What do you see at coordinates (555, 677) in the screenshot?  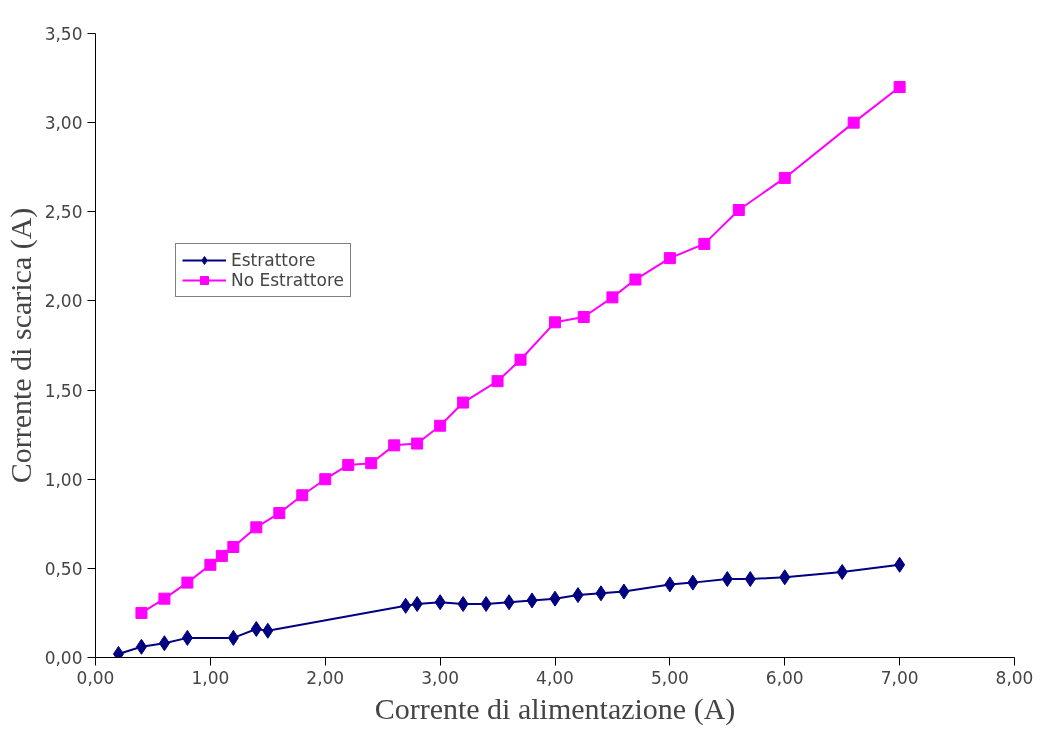 I see `x-tick-label: 4,00` at bounding box center [555, 677].